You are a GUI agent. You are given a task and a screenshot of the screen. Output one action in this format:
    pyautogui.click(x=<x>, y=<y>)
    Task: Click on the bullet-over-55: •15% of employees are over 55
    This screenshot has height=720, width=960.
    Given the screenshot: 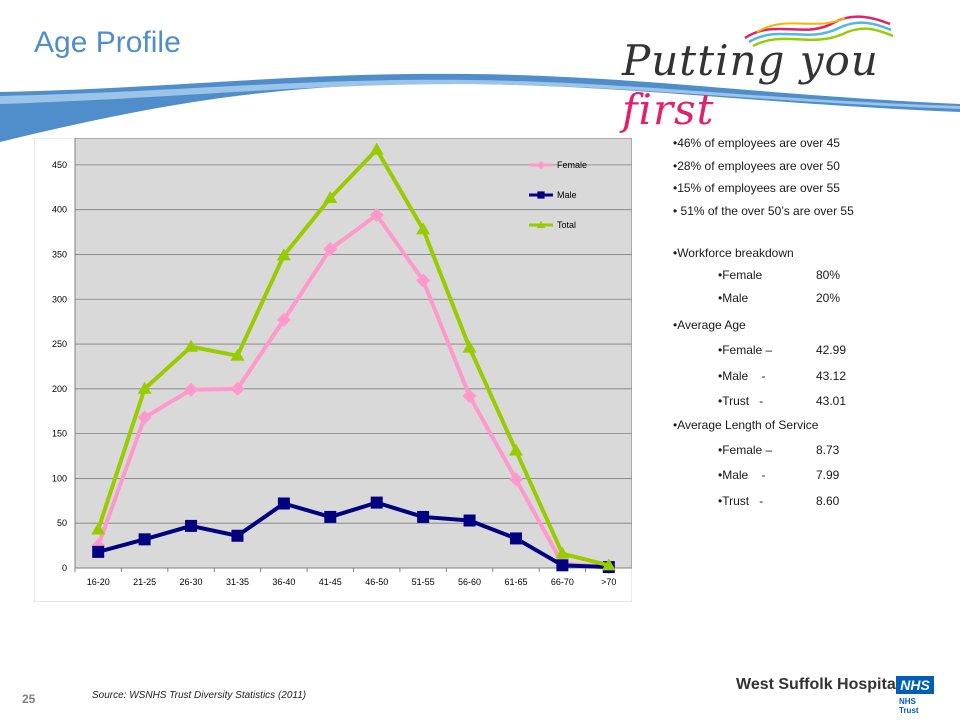 What is the action you would take?
    pyautogui.click(x=756, y=188)
    